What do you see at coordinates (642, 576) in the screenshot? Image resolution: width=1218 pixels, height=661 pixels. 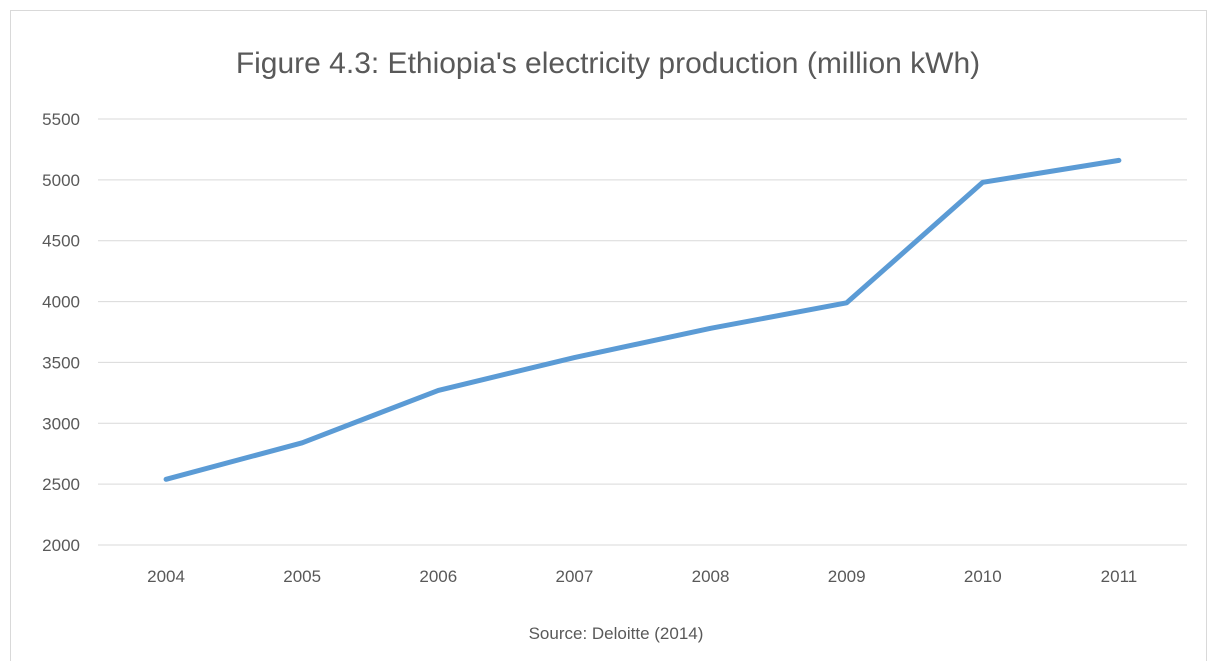 I see `x-axis-ticks: 2004 2005 2006 2007 2008 2009 2010 2011` at bounding box center [642, 576].